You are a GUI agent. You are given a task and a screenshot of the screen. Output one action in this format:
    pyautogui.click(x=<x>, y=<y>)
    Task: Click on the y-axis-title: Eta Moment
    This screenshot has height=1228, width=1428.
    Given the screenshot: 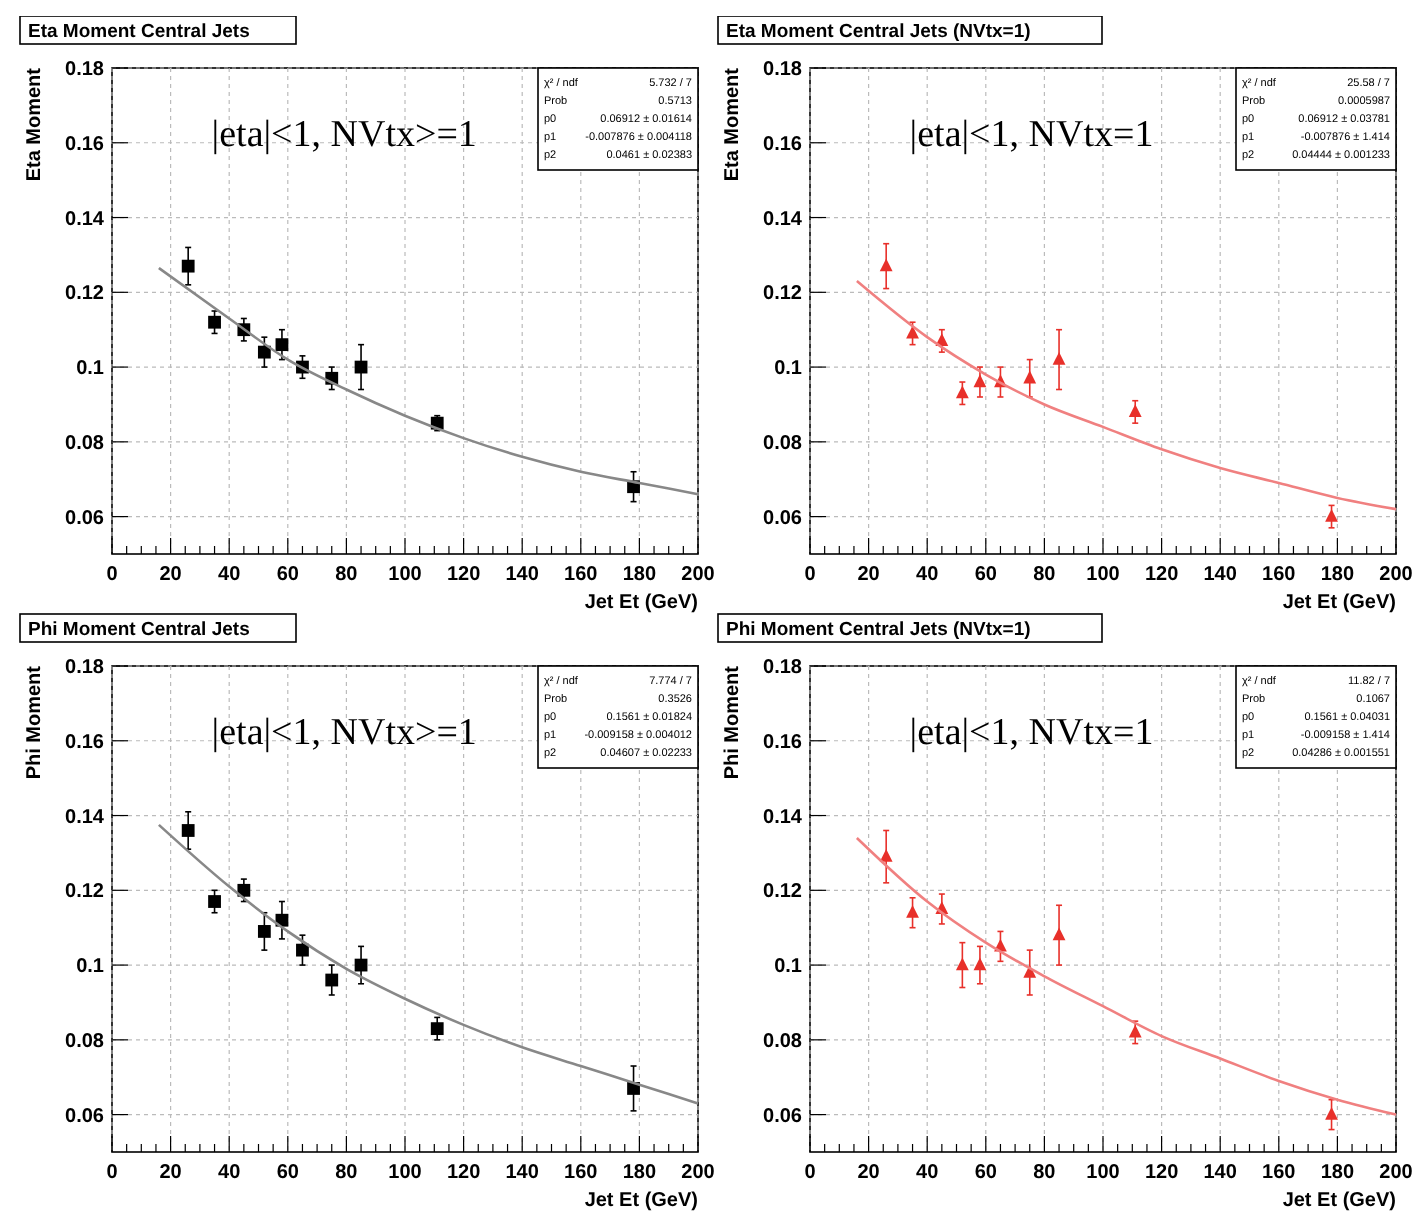 What is the action you would take?
    pyautogui.click(x=35, y=124)
    